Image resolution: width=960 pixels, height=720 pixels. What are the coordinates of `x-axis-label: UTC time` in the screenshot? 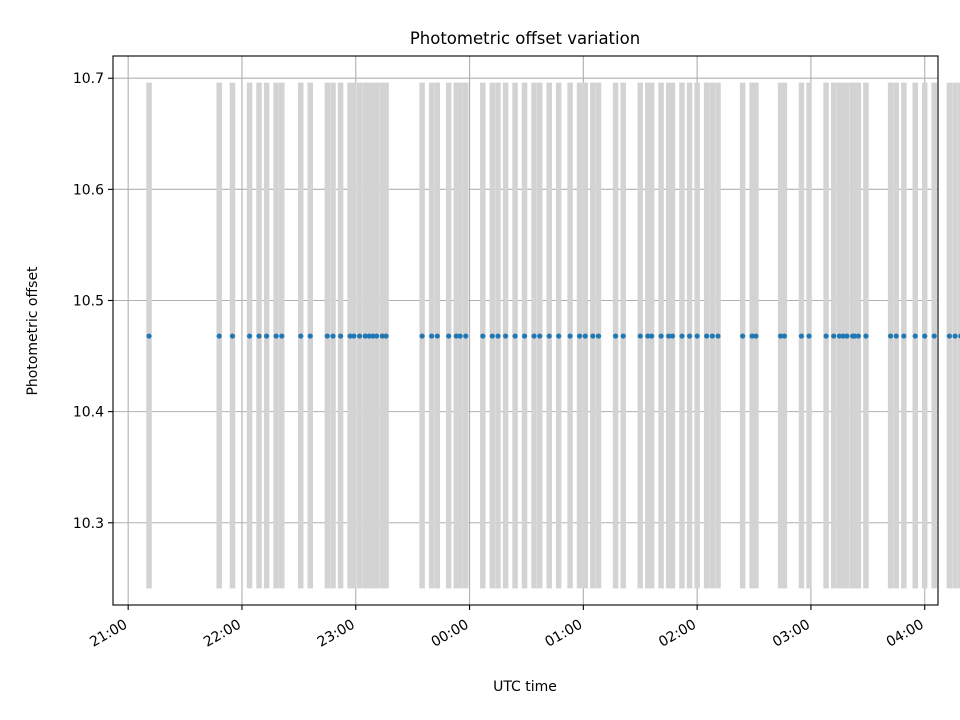 It's located at (525, 687).